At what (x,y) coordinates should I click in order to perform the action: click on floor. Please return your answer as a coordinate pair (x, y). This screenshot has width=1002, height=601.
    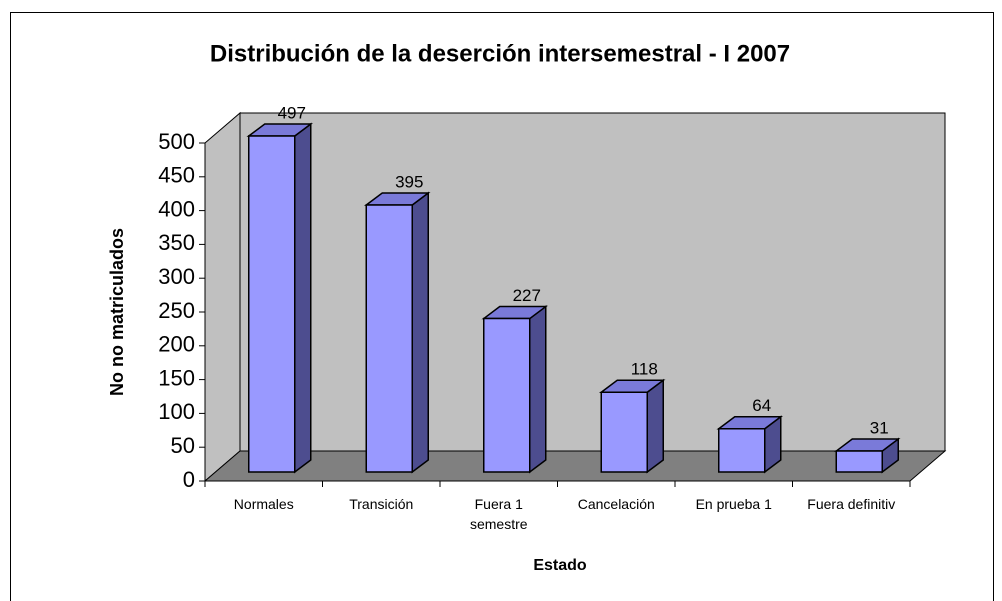
    Looking at the image, I should click on (575, 466).